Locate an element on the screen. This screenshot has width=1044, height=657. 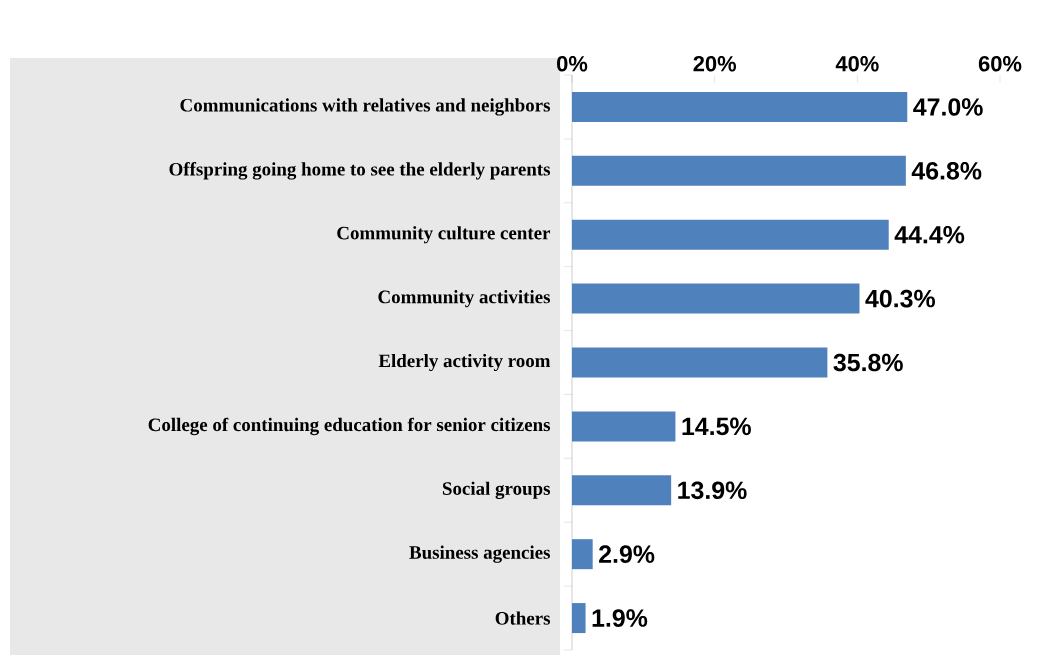
data-label: 46.8% is located at coordinates (946, 171).